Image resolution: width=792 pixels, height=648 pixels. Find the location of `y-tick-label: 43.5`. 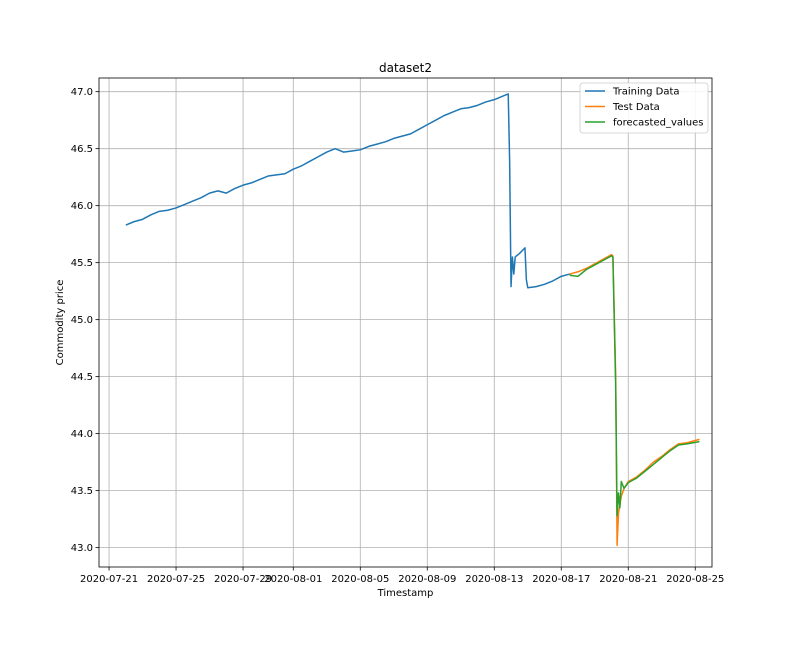

y-tick-label: 43.5 is located at coordinates (82, 491).